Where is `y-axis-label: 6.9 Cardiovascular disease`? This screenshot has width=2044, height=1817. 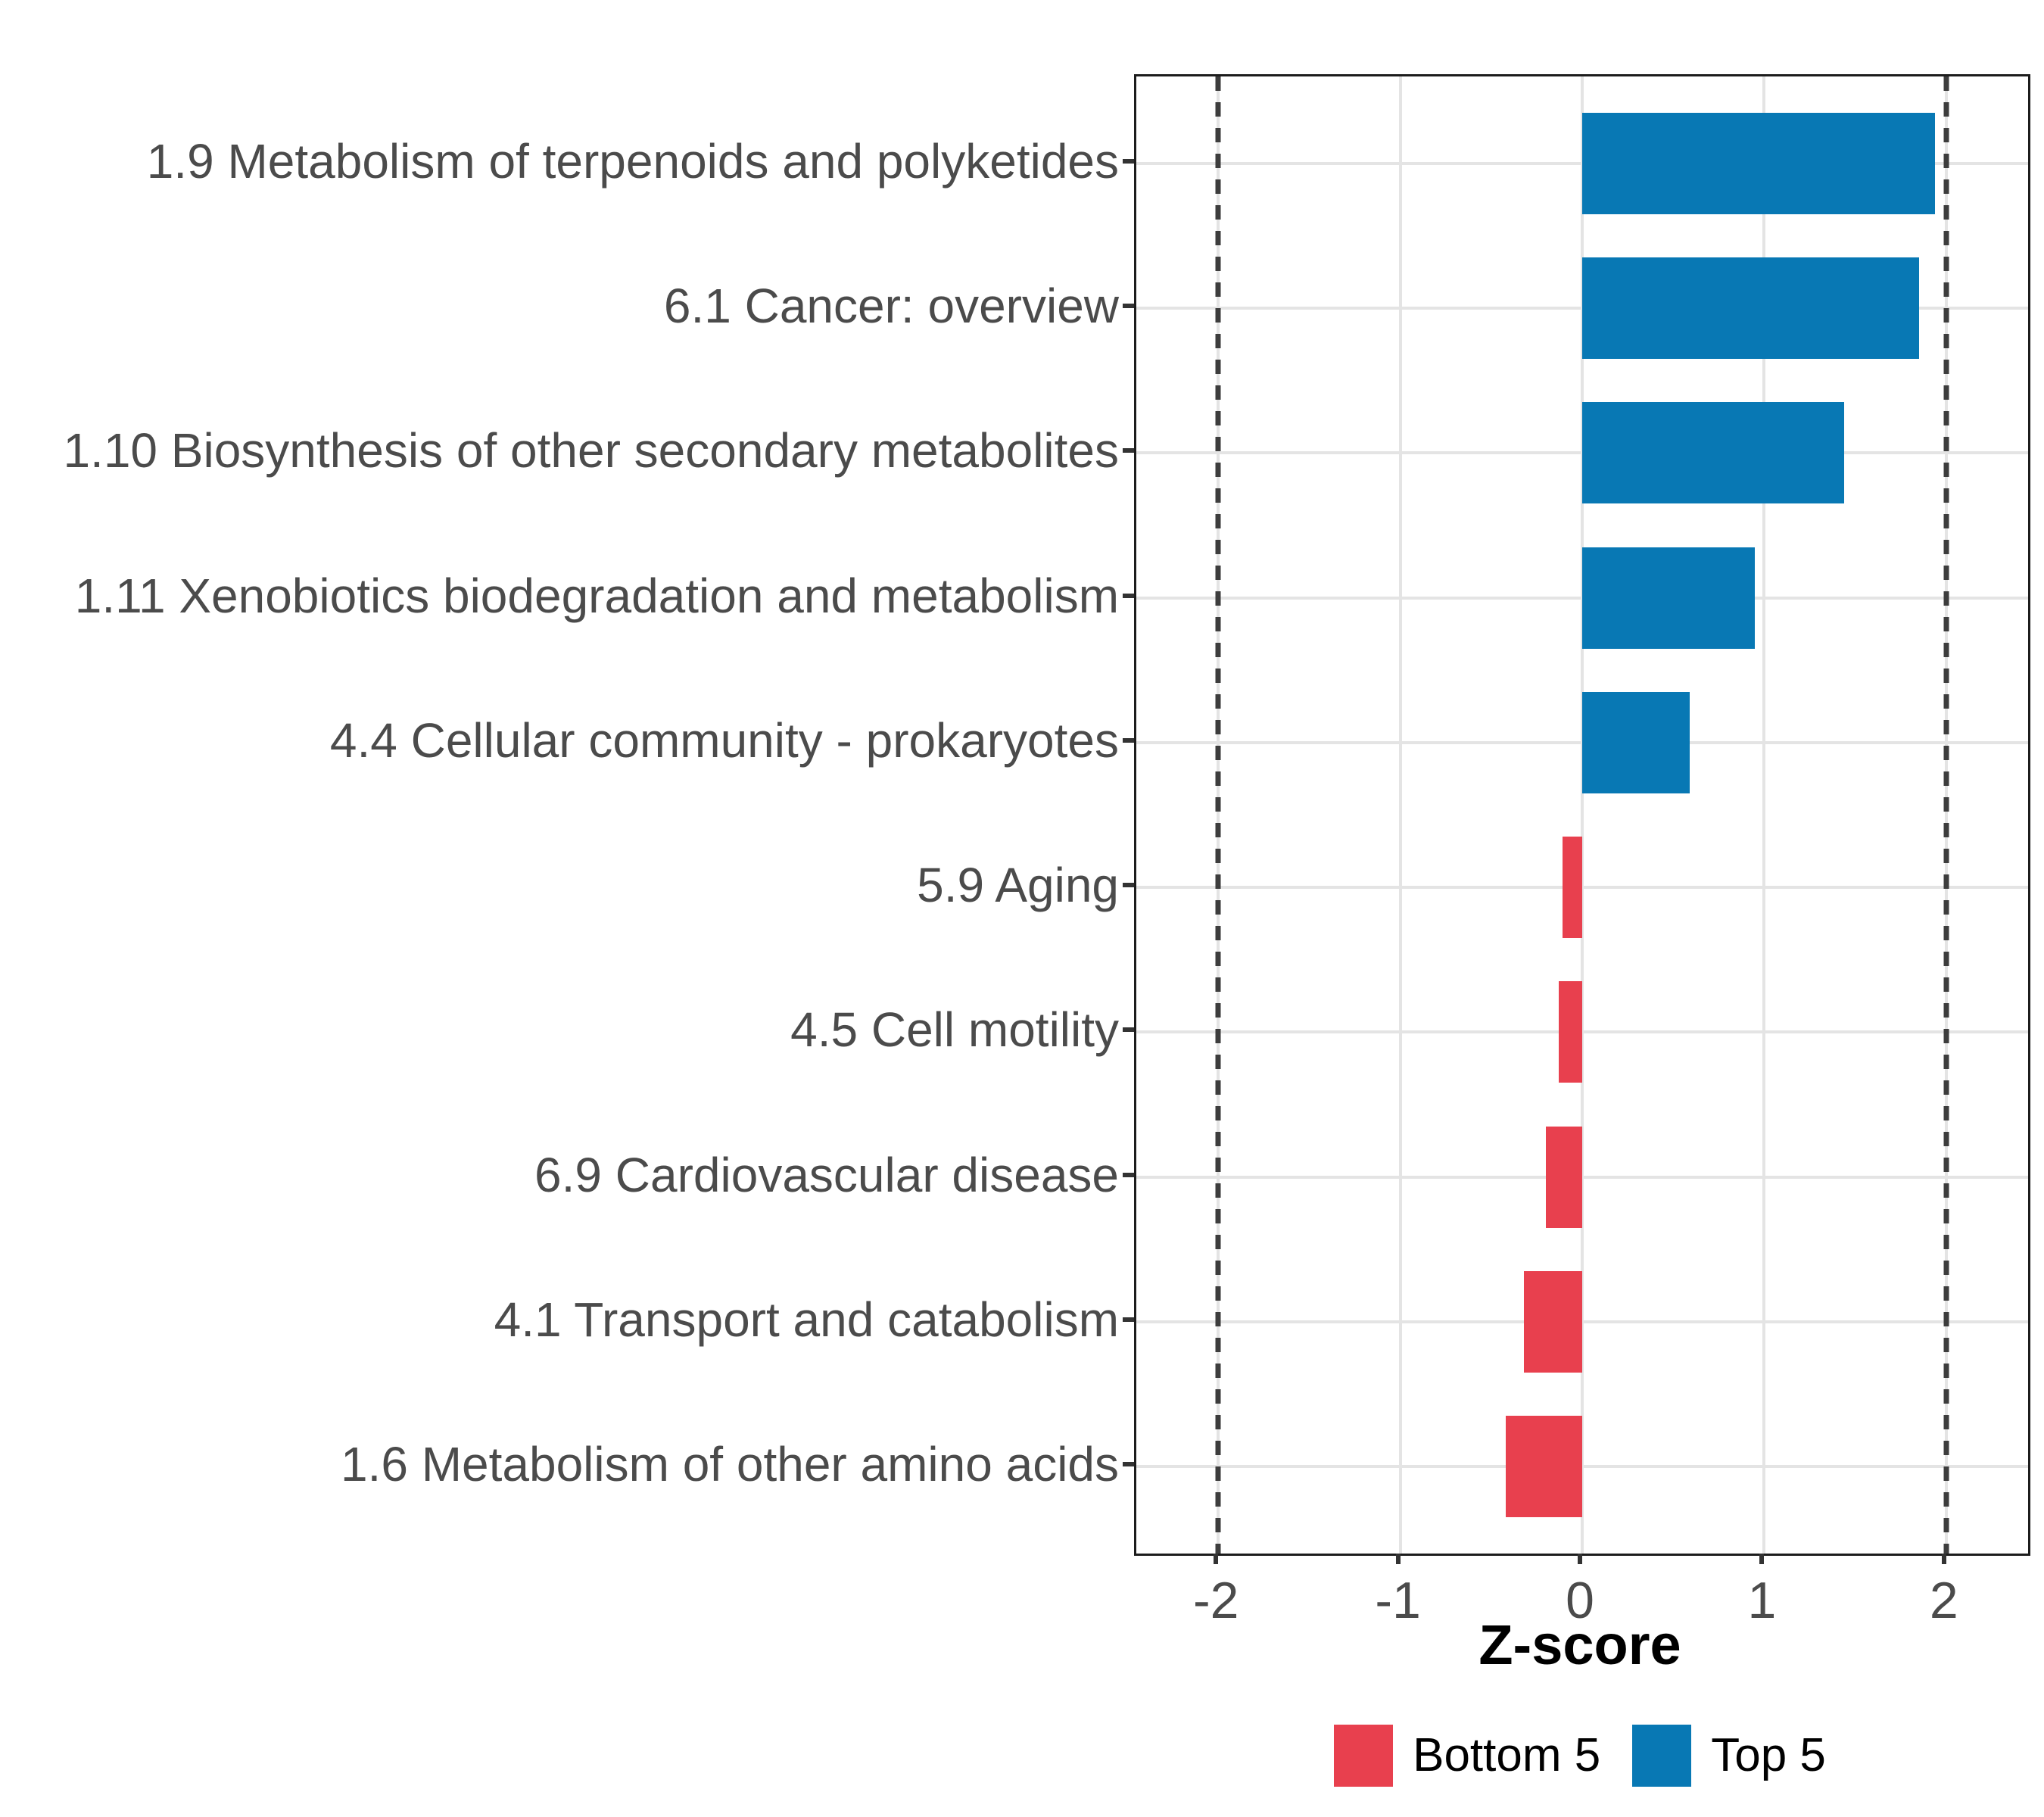
y-axis-label: 6.9 Cardiovascular disease is located at coordinates (826, 1174).